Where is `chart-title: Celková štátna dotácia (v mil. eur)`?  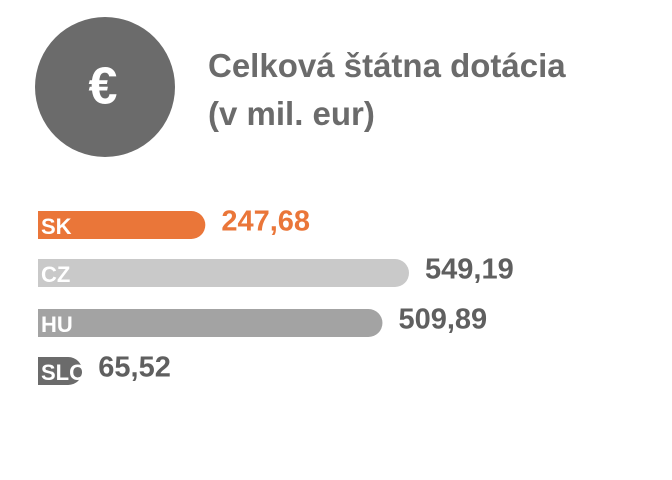 chart-title: Celková štátna dotácia (v mil. eur) is located at coordinates (387, 89).